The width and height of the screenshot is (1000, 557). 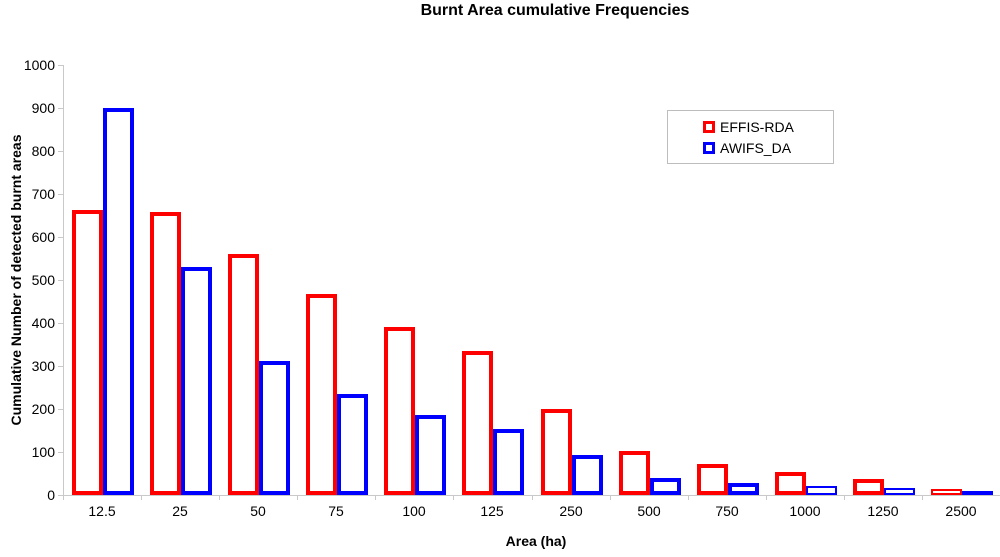 I want to click on y-axis-tick-label: 800, so click(x=43, y=151).